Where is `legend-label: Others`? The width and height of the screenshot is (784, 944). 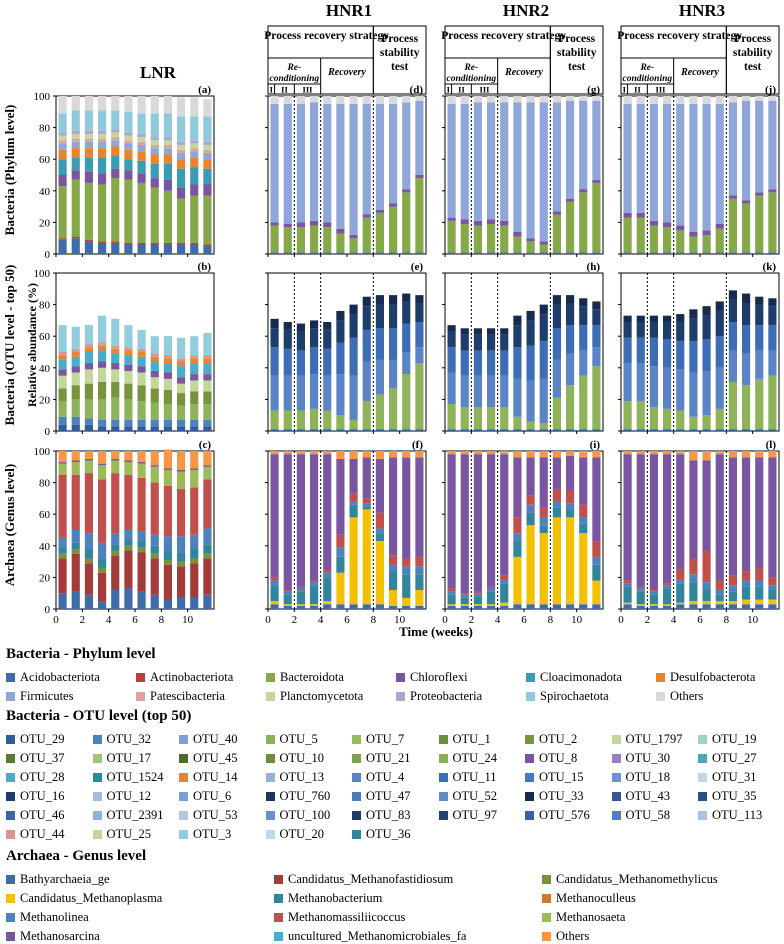 legend-label: Others is located at coordinates (687, 696).